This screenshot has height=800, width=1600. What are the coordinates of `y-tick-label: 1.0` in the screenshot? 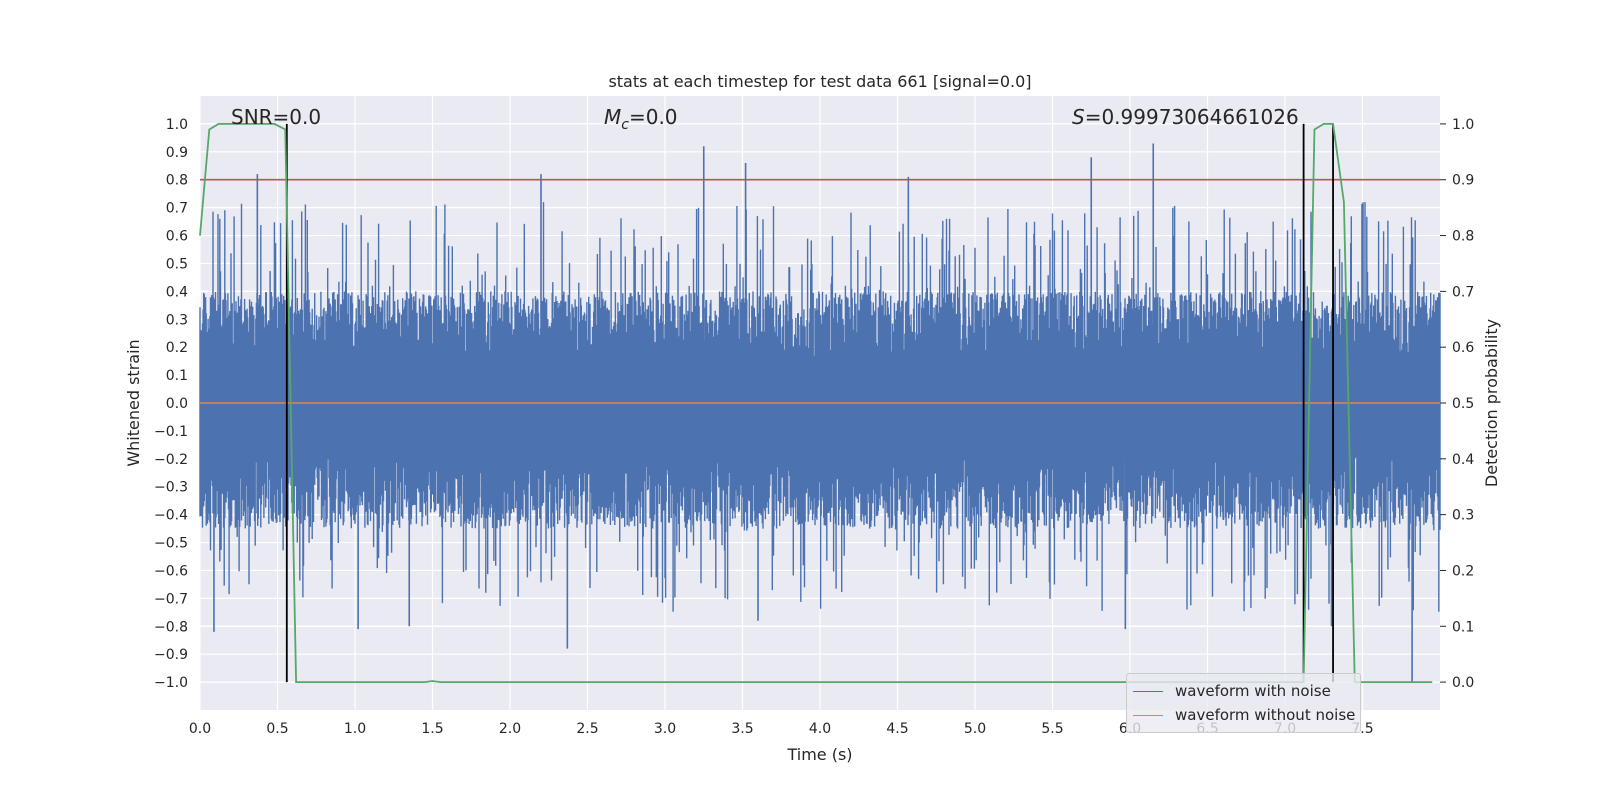 It's located at (177, 125).